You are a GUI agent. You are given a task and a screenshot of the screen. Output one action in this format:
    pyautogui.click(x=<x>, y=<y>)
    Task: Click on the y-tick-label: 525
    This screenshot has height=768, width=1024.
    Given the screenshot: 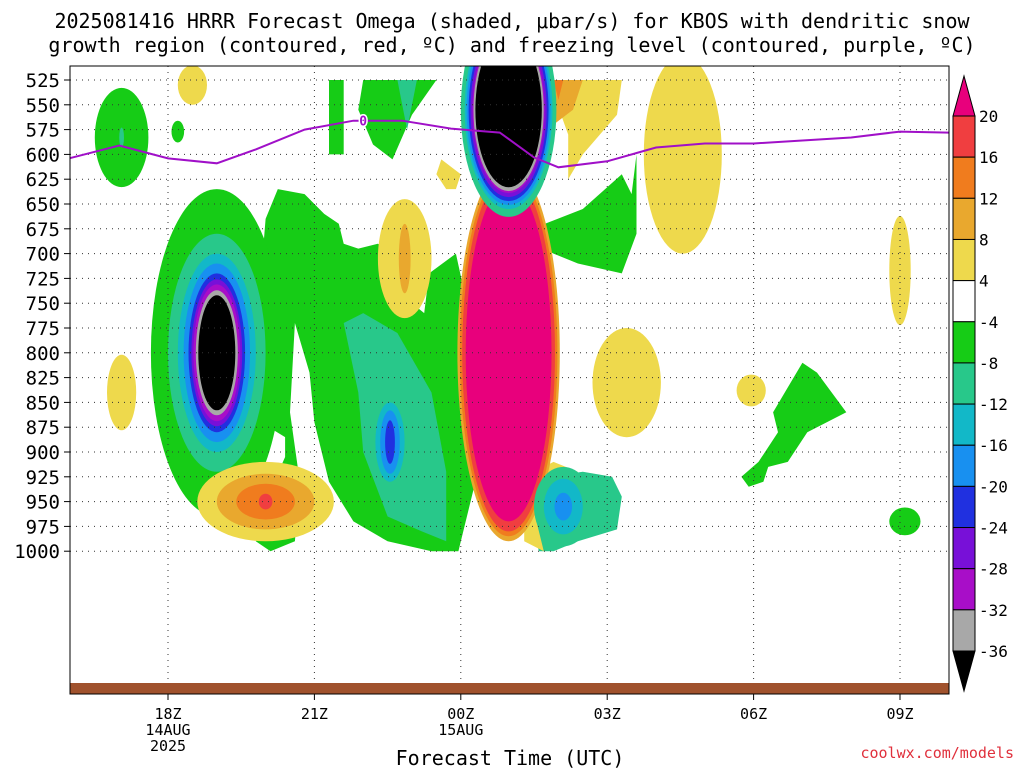 What is the action you would take?
    pyautogui.click(x=43, y=81)
    